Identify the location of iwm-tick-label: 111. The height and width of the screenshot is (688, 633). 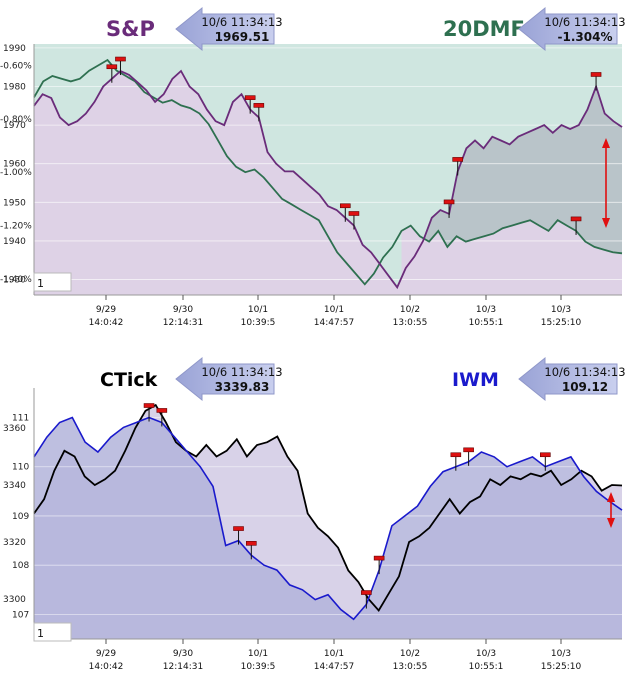
(20, 419).